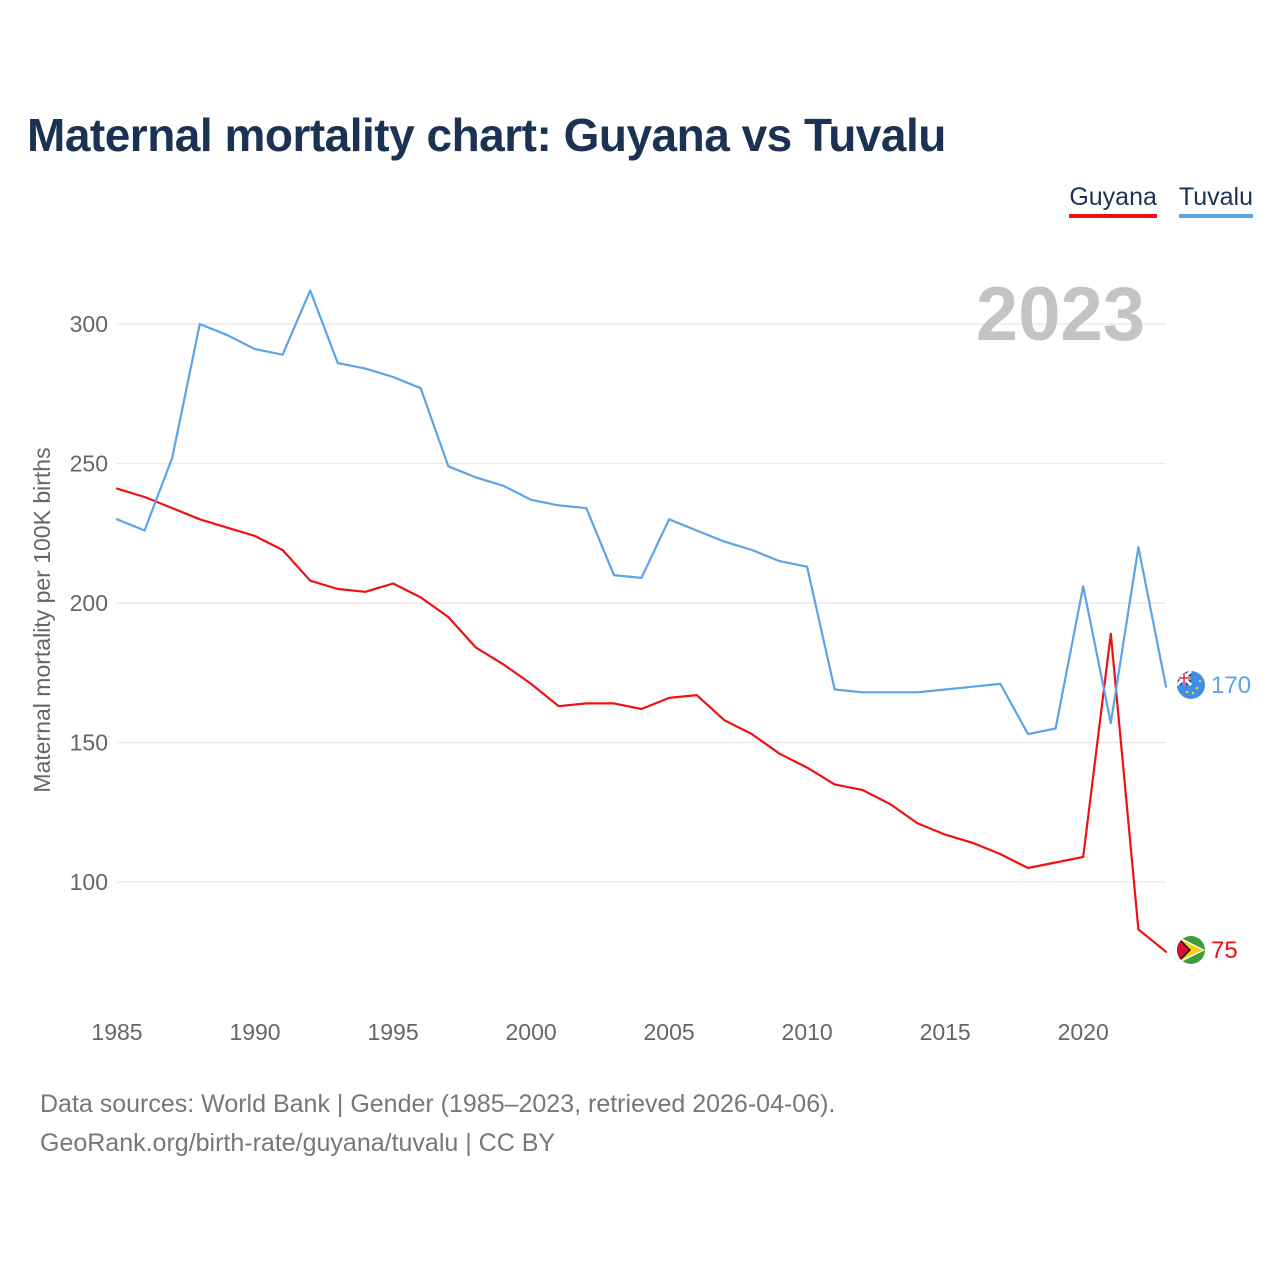 The image size is (1280, 1280). What do you see at coordinates (392, 1032) in the screenshot?
I see `x-tick-label: 1995` at bounding box center [392, 1032].